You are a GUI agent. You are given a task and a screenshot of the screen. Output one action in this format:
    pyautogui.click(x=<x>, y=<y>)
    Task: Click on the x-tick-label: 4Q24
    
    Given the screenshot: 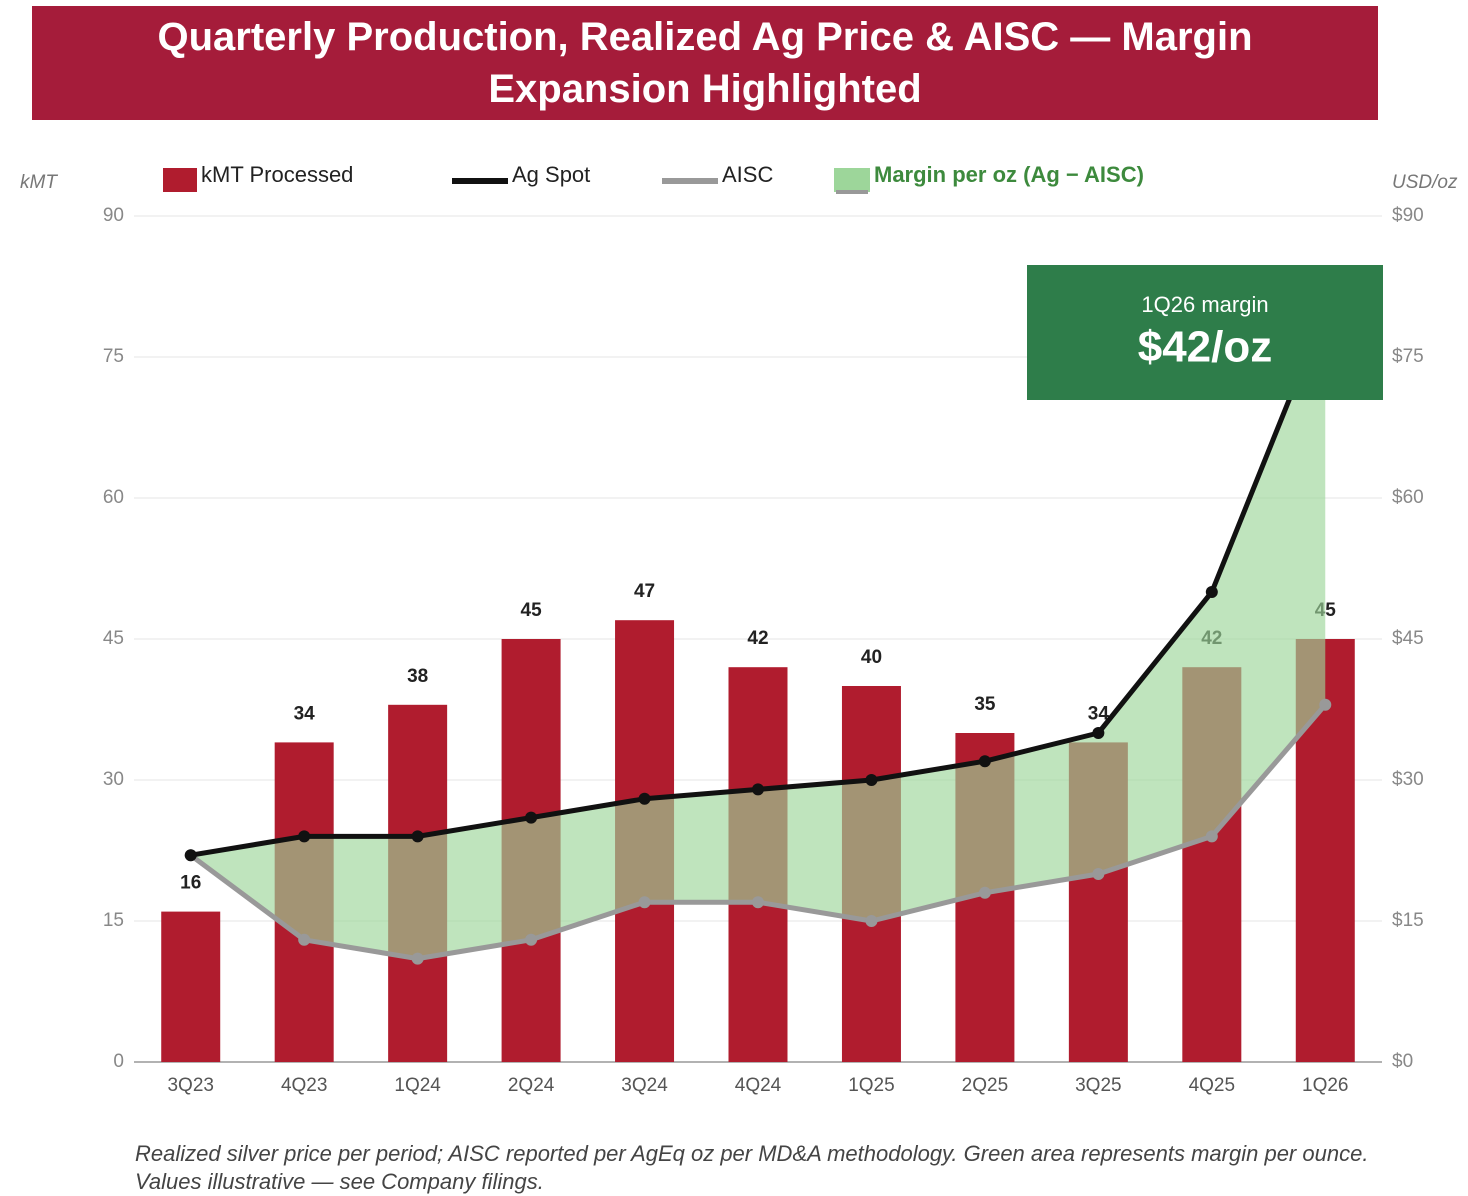 What is the action you would take?
    pyautogui.click(x=758, y=1085)
    